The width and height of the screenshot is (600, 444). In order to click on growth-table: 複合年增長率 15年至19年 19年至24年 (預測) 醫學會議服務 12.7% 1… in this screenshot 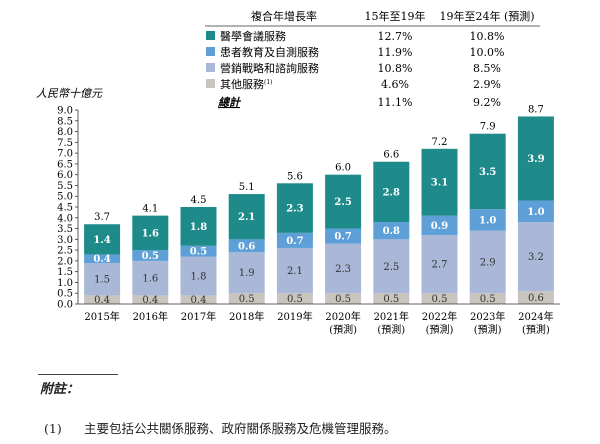, I will do `click(372, 59)`.